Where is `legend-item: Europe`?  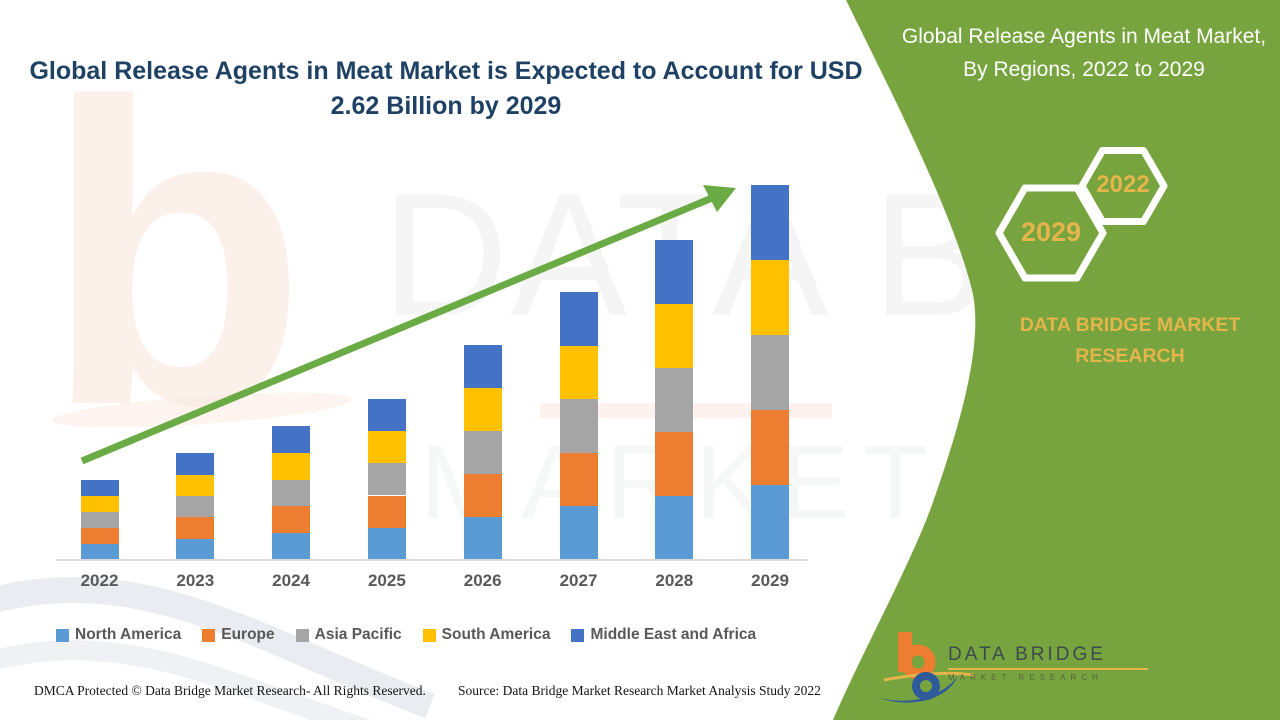
legend-item: Europe is located at coordinates (238, 635).